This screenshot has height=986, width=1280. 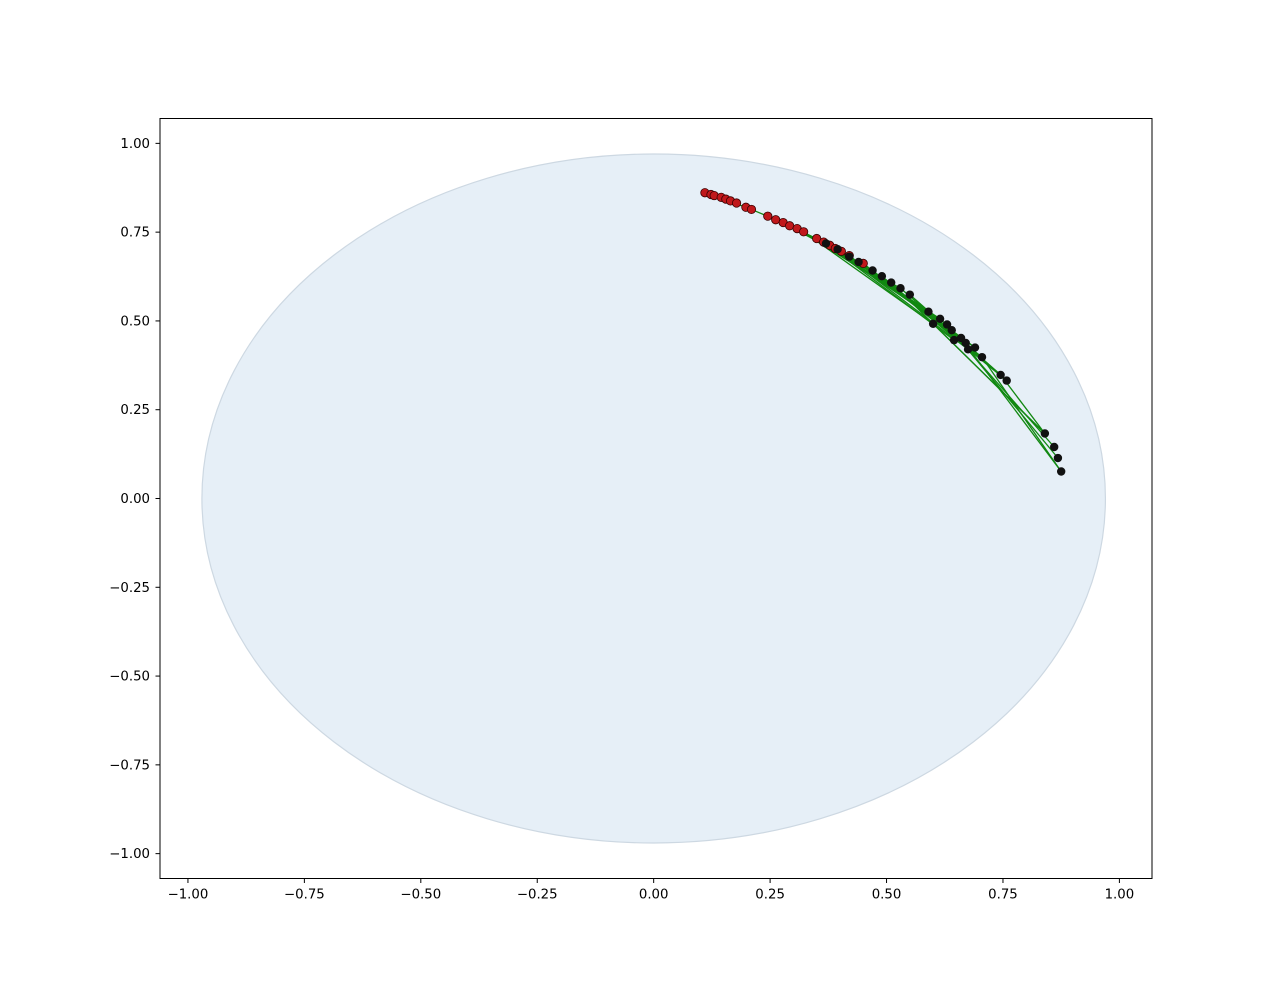 I want to click on x-tick-label: −0.25, so click(x=537, y=895).